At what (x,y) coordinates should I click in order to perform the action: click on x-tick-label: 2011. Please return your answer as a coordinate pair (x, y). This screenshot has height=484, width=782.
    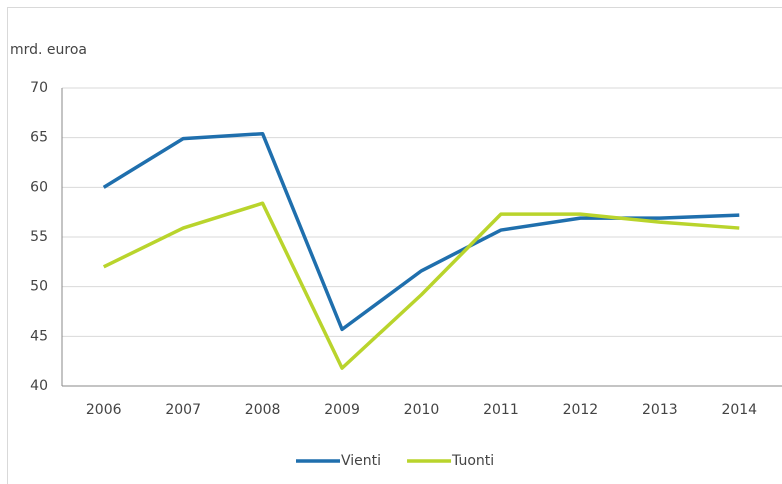
    Looking at the image, I should click on (501, 410).